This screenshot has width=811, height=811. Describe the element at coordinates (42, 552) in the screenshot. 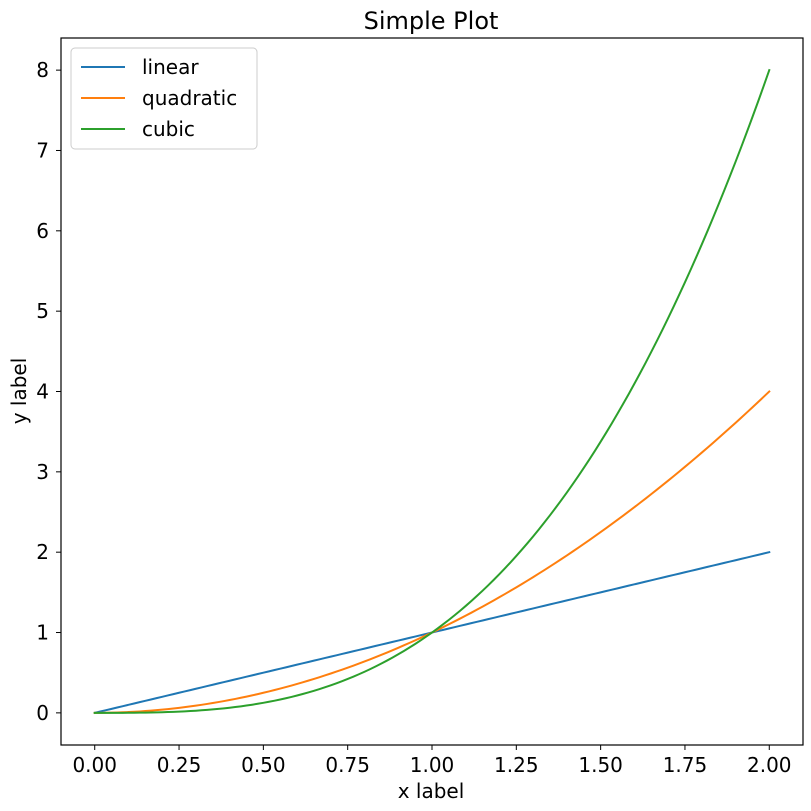

I see `y-tick-label: 2` at that location.